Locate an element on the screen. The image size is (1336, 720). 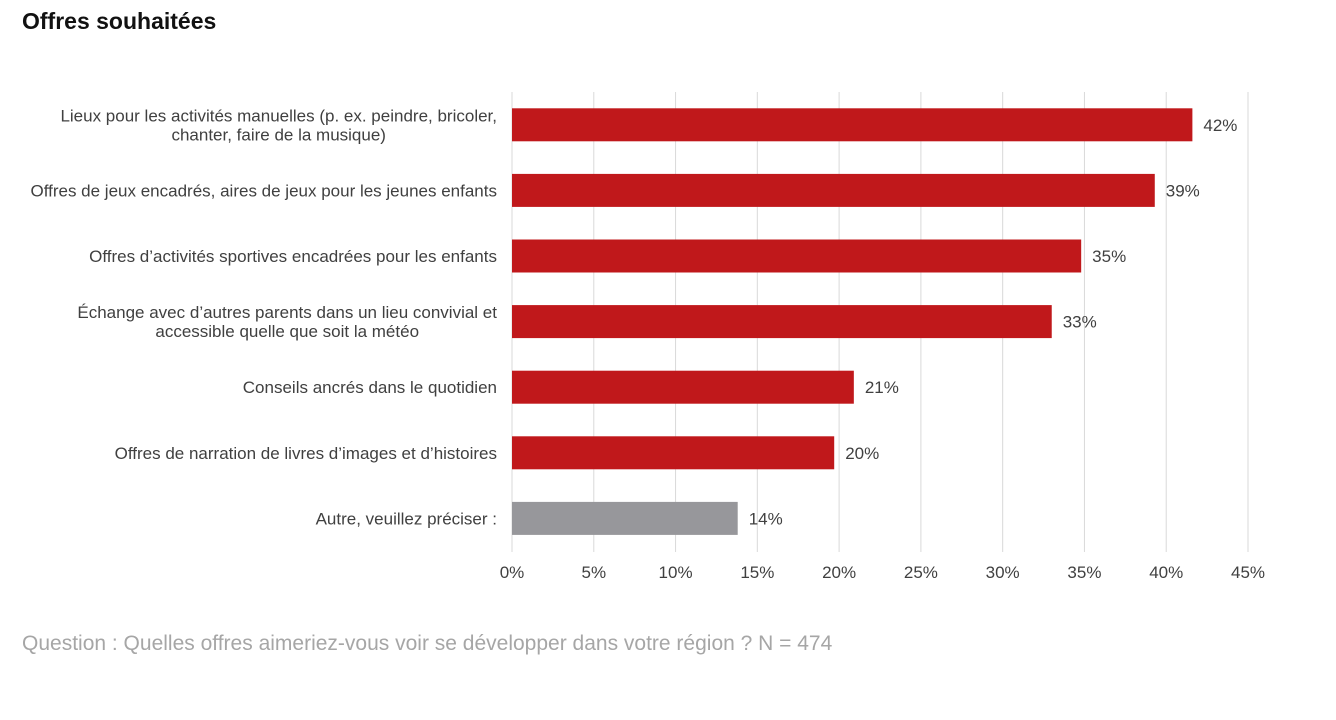
bar-value-label: 35% is located at coordinates (1109, 256).